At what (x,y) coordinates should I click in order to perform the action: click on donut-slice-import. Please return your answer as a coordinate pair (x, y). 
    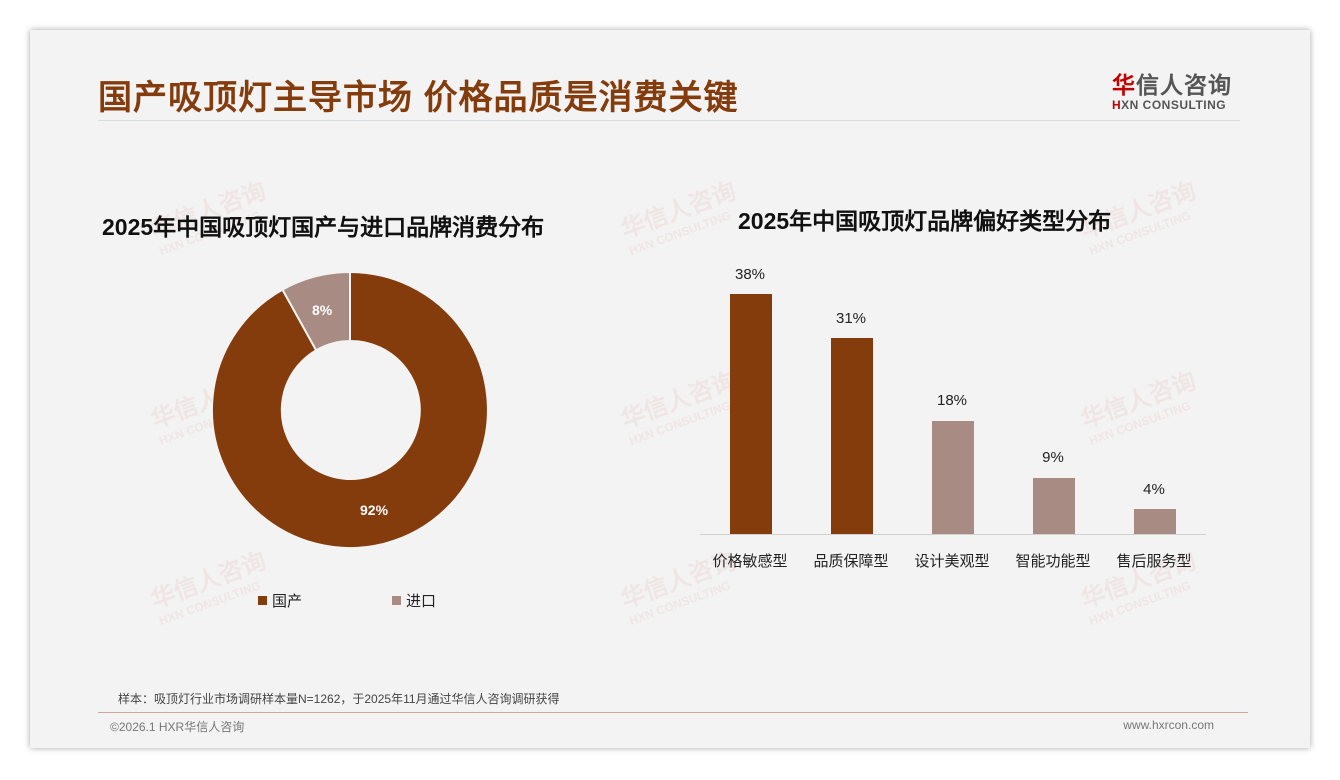
    Looking at the image, I should click on (316, 311).